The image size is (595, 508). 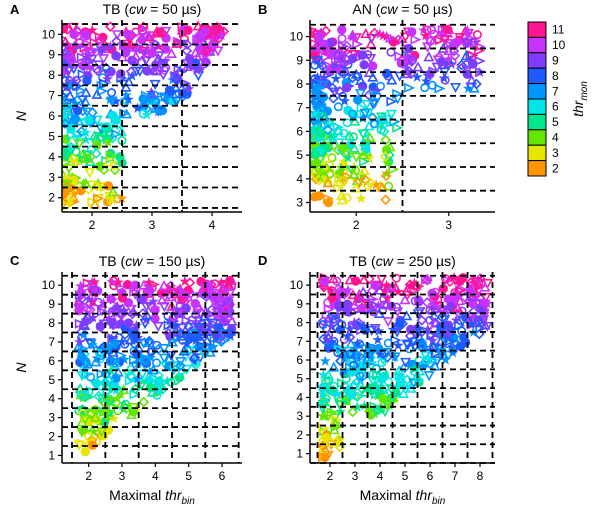 I want to click on colorbar-label: 3, so click(x=555, y=153).